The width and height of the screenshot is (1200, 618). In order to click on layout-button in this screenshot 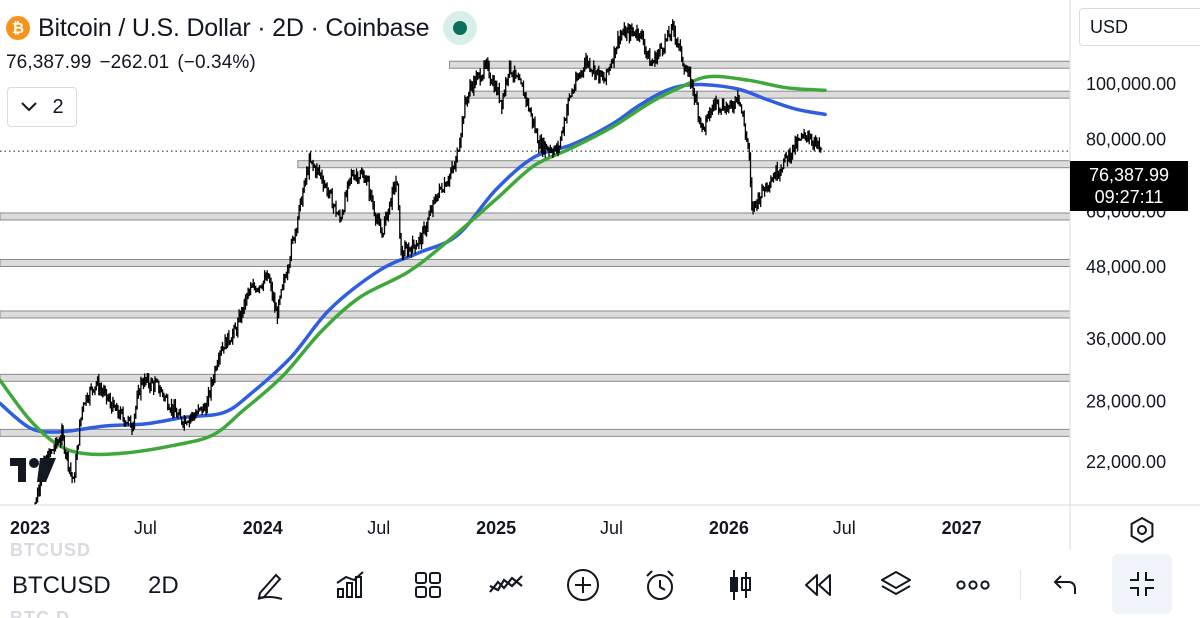, I will do `click(428, 585)`.